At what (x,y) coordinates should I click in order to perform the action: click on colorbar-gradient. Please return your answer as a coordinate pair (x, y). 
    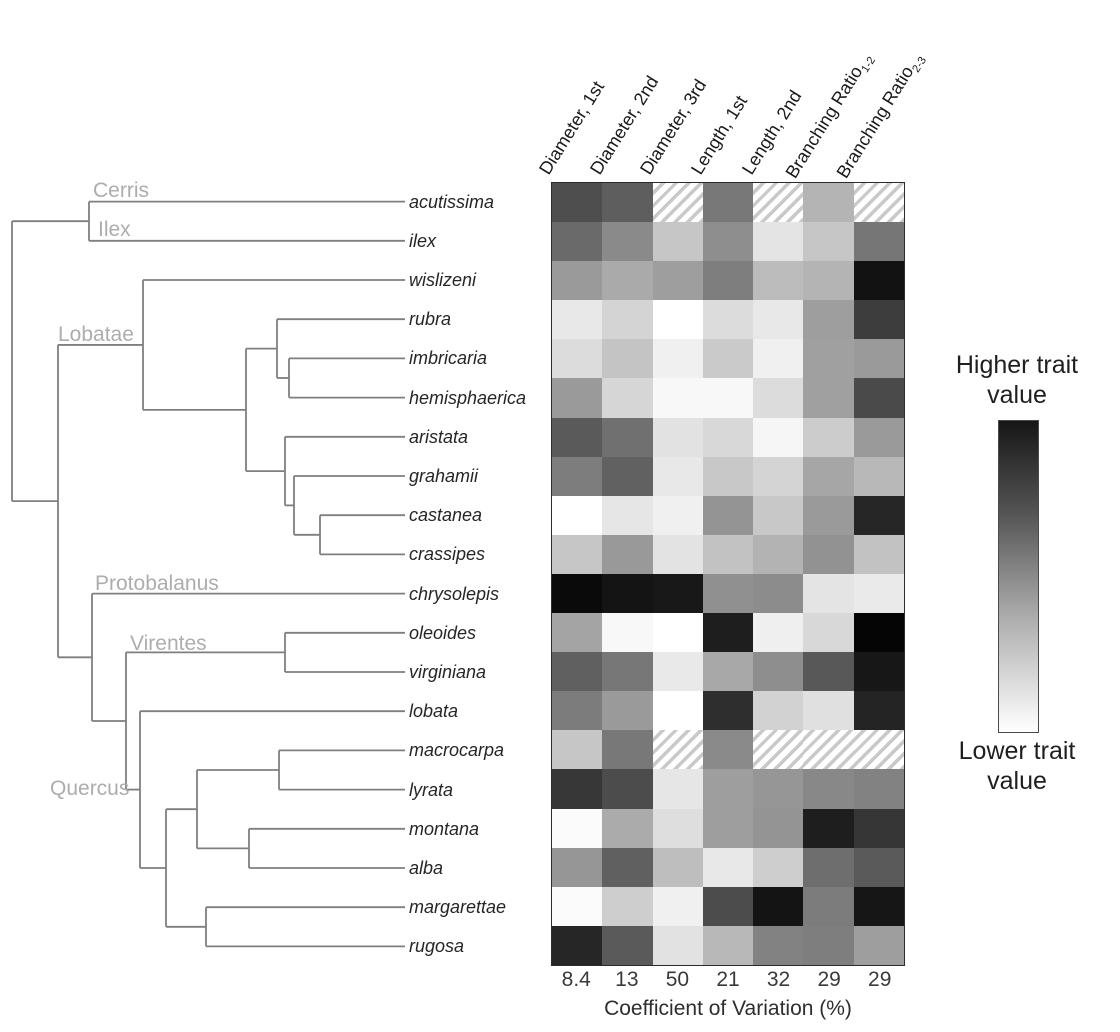
    Looking at the image, I should click on (1018, 576).